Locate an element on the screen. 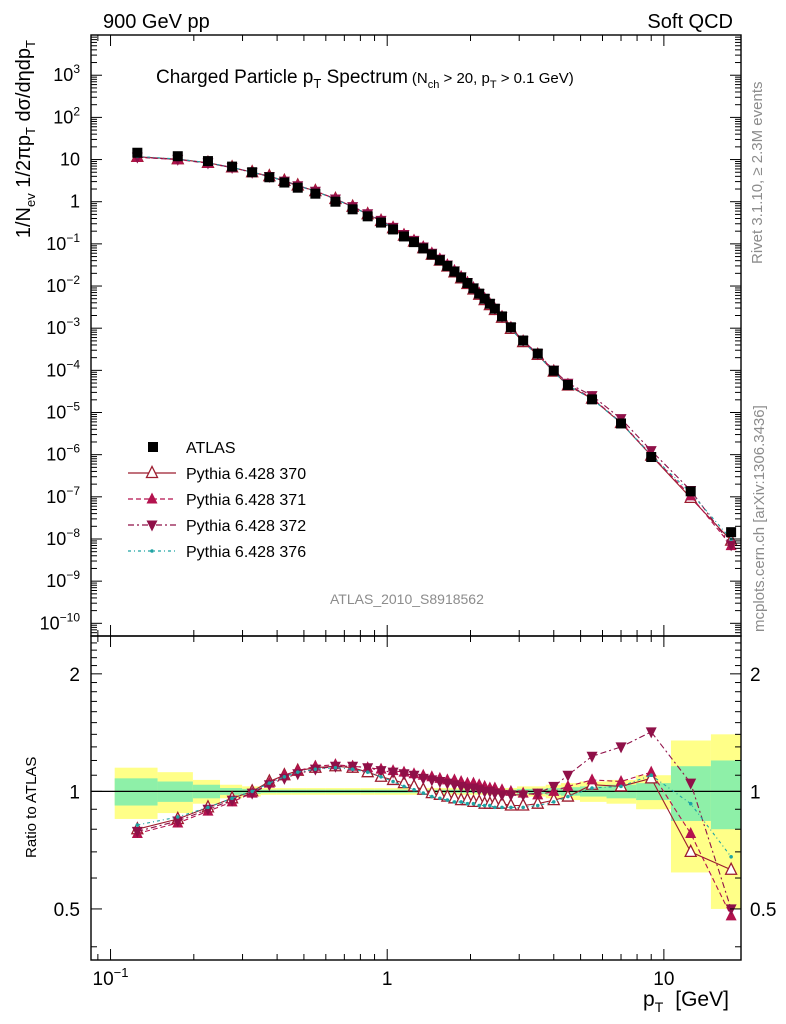 Image resolution: width=786 pixels, height=1024 pixels. mcplots-label: mcplots.cern.ch [arXiv:1306.3436] is located at coordinates (759, 518).